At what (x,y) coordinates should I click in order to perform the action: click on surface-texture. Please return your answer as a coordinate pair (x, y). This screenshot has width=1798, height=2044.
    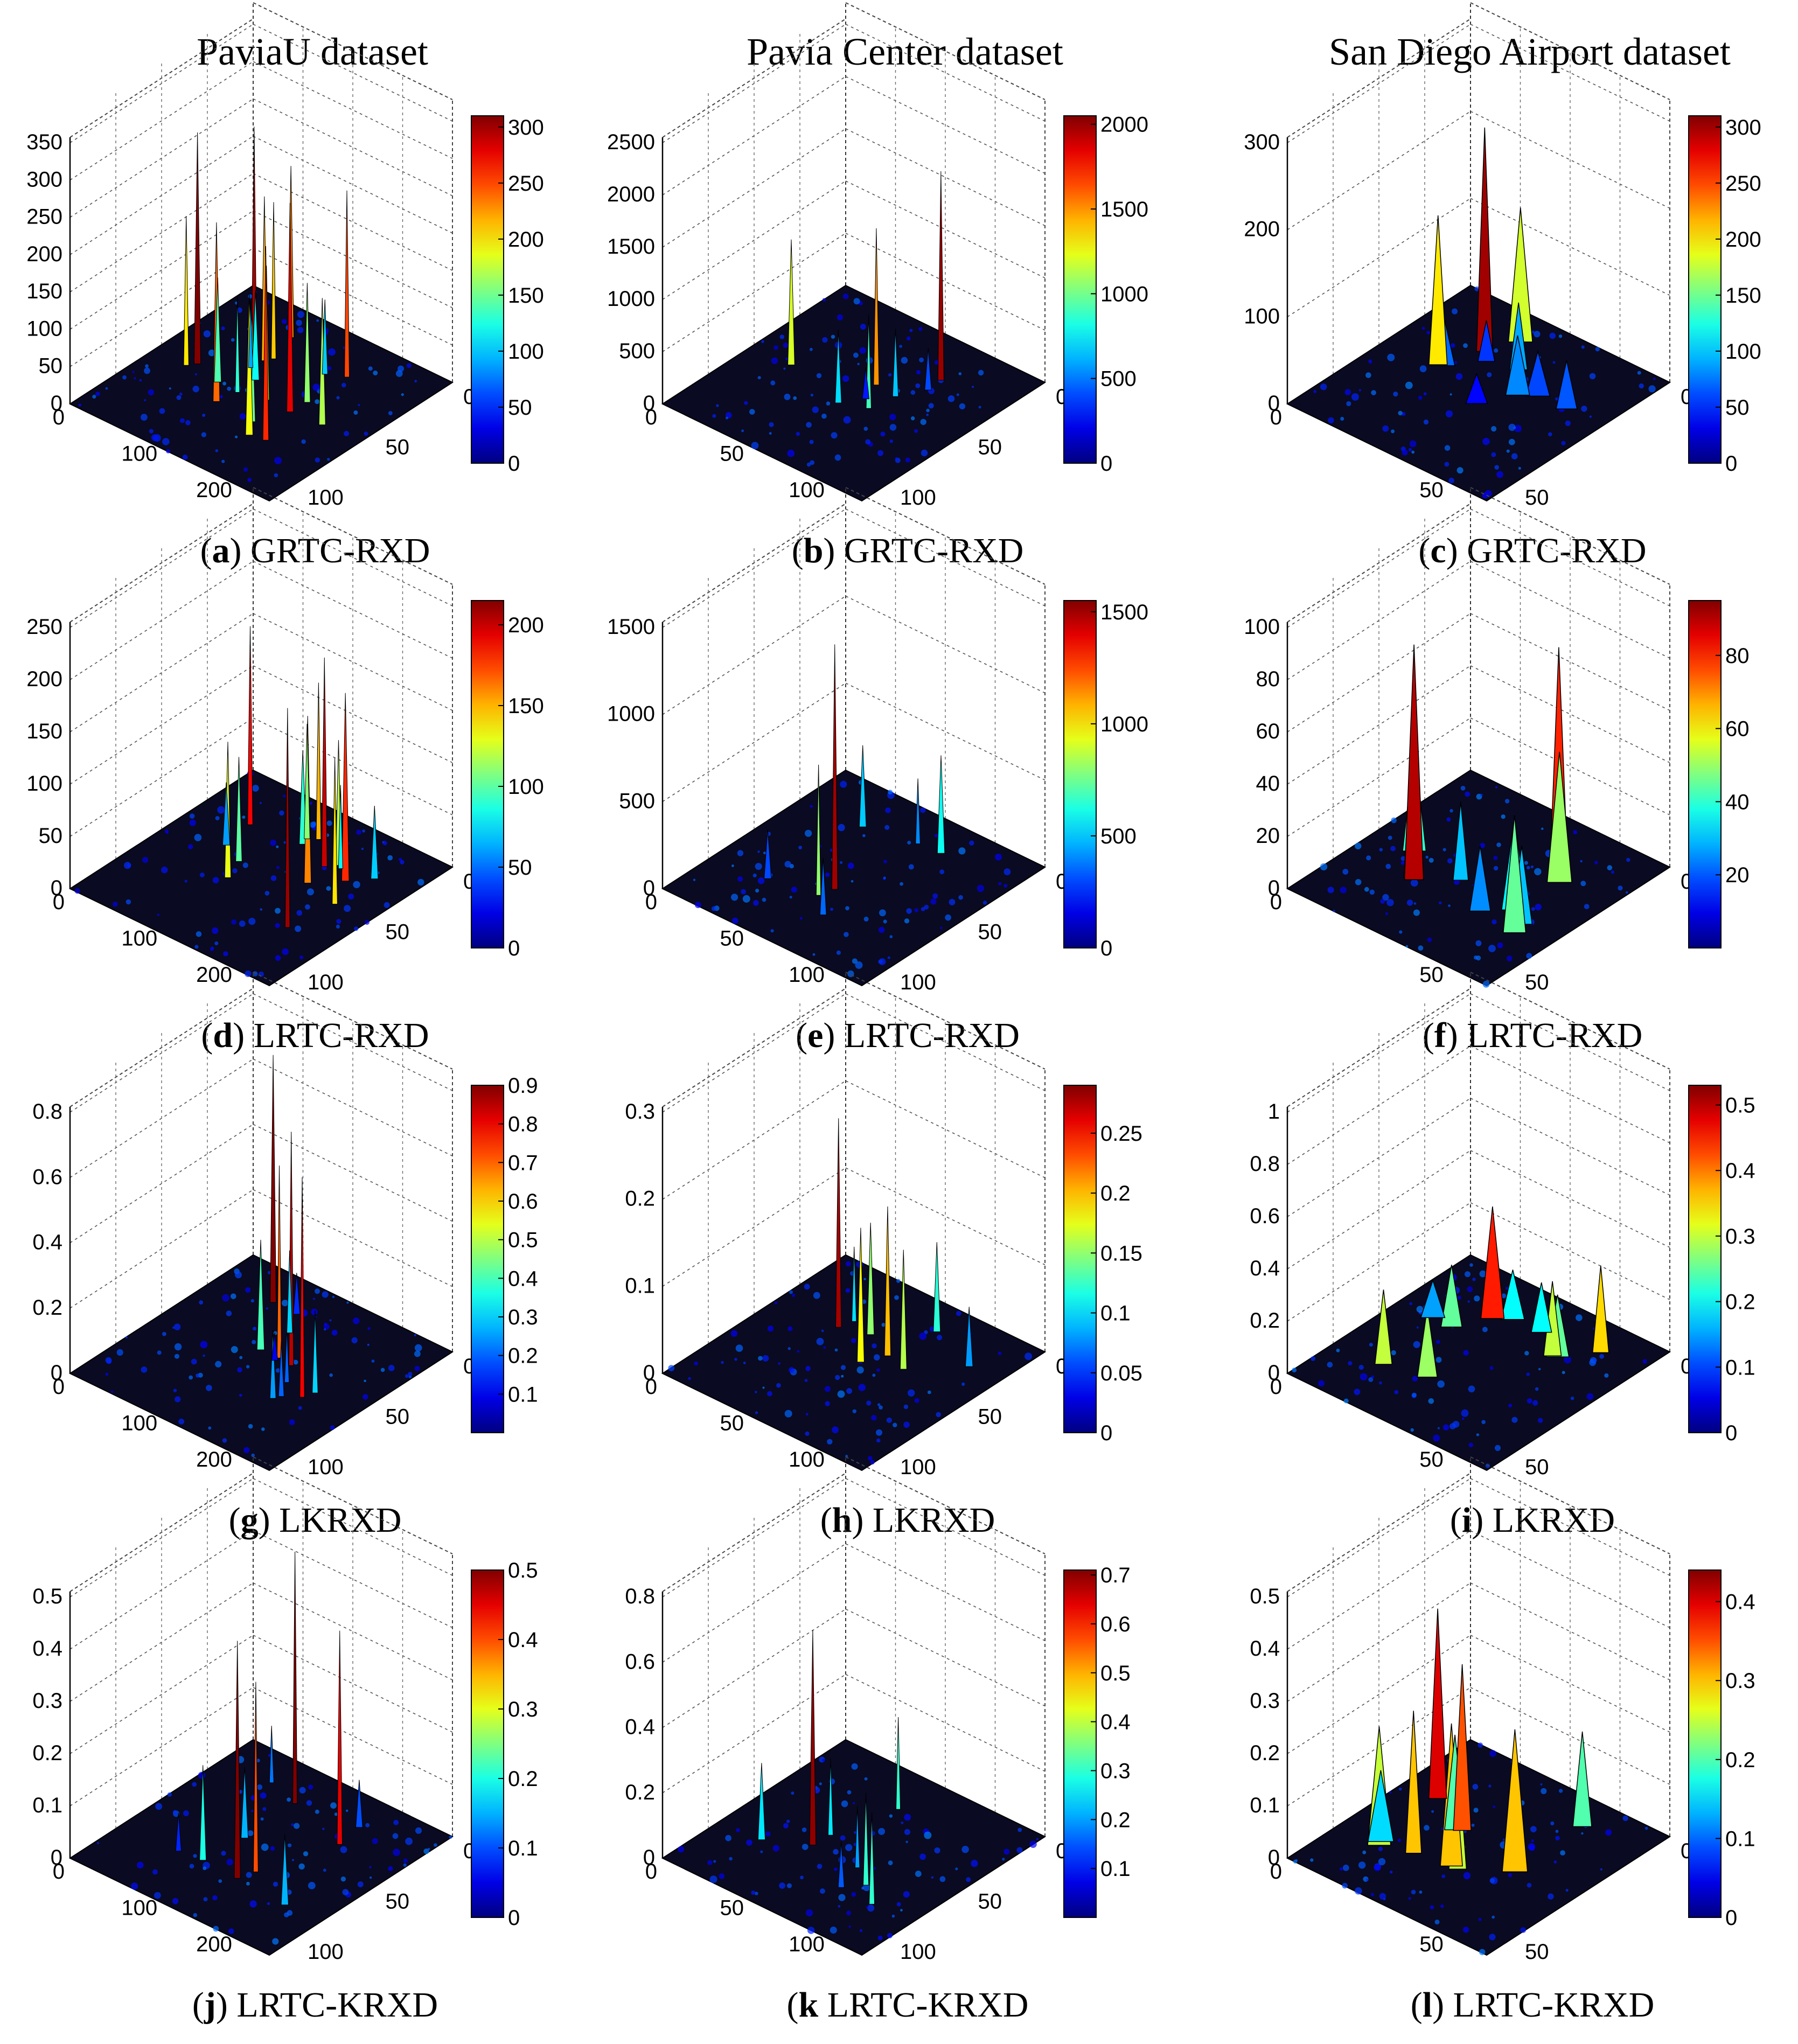
    Looking at the image, I should click on (1475, 887).